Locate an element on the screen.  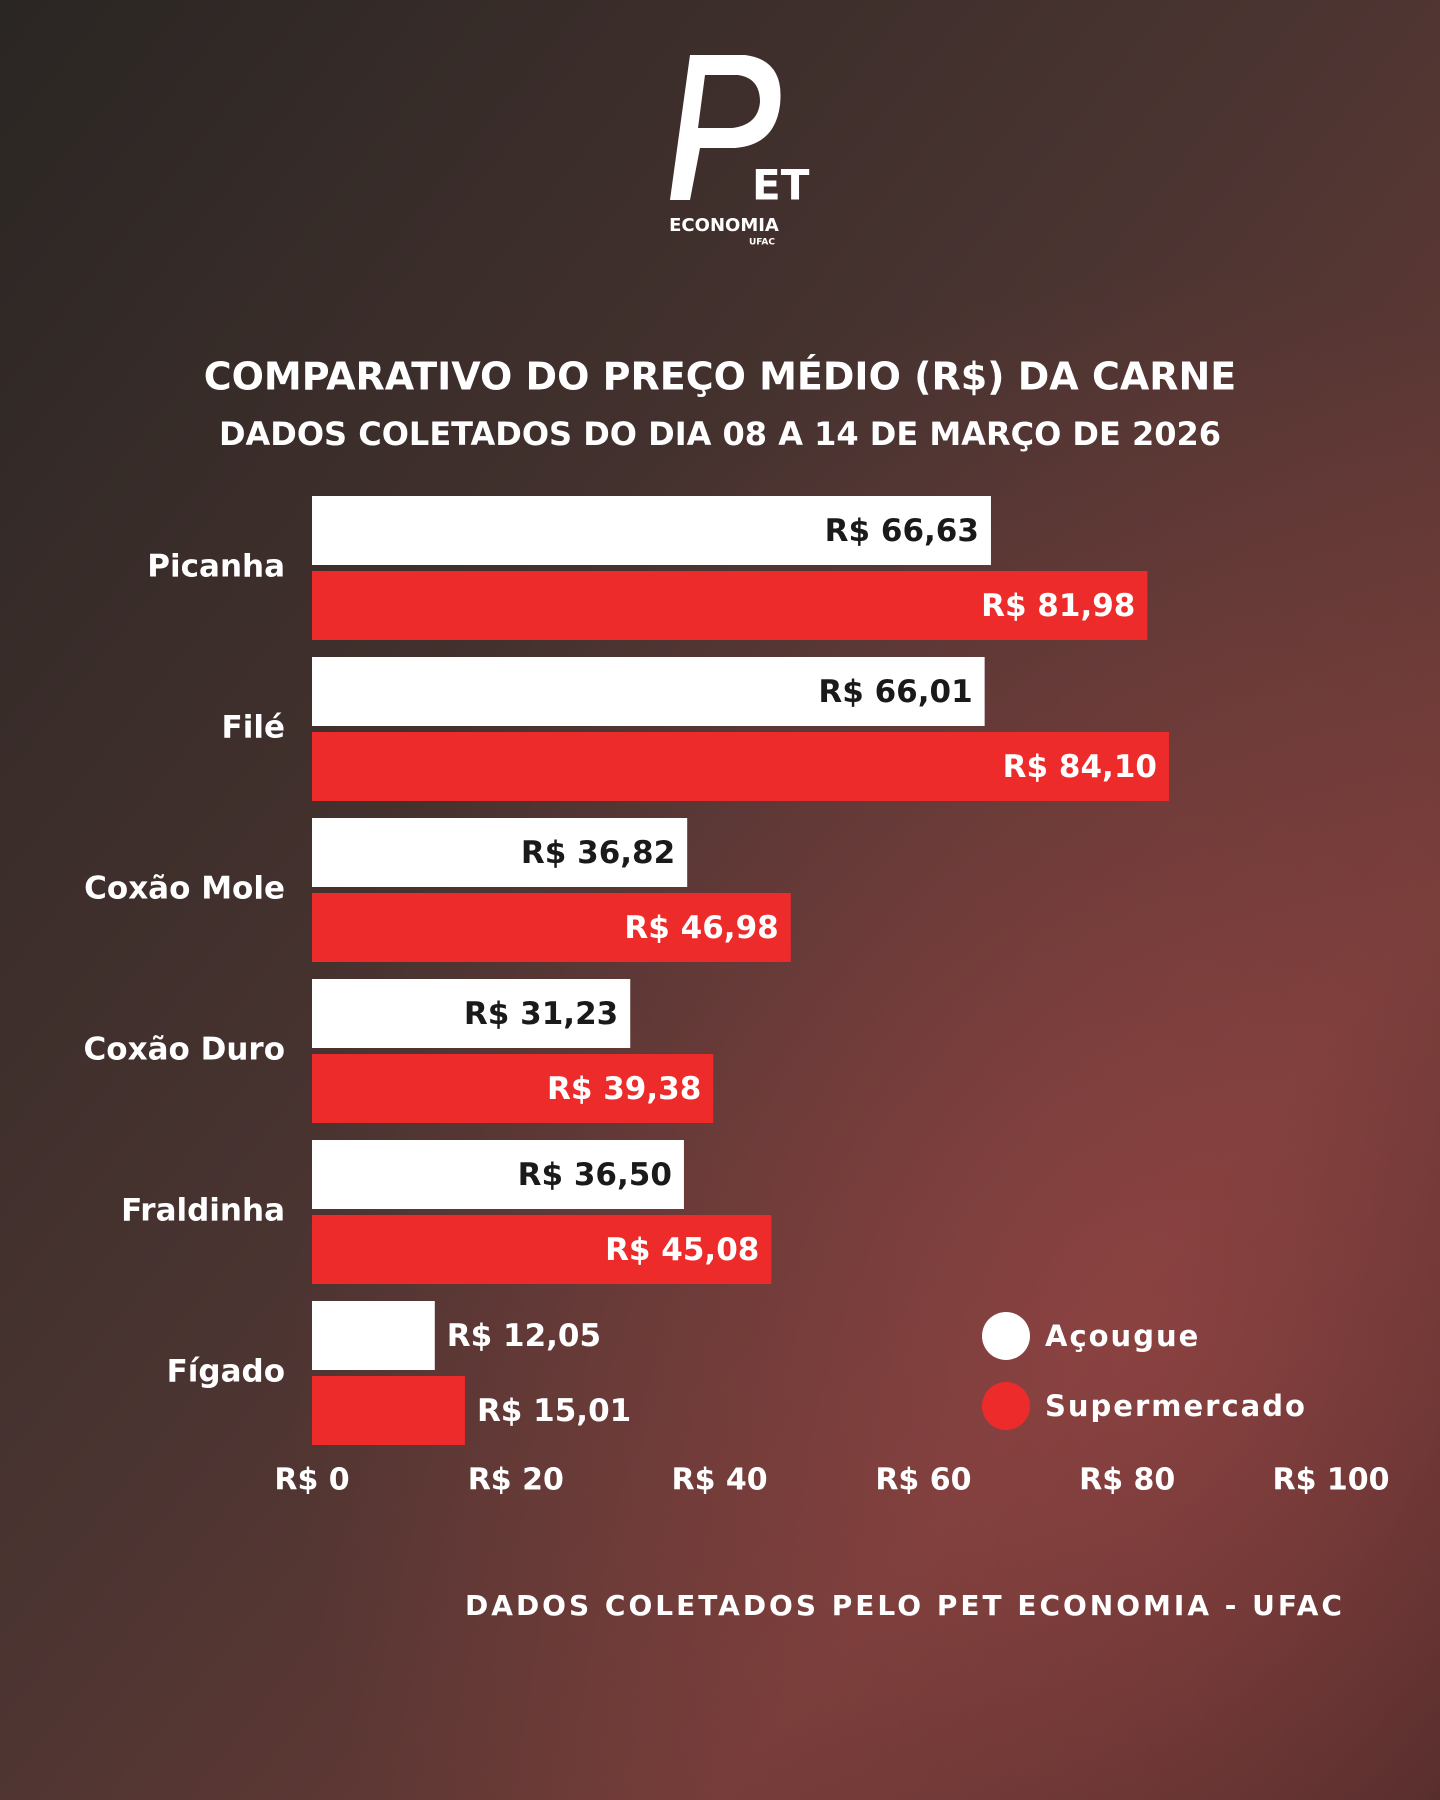
legend-label: Açougue is located at coordinates (1122, 1336).